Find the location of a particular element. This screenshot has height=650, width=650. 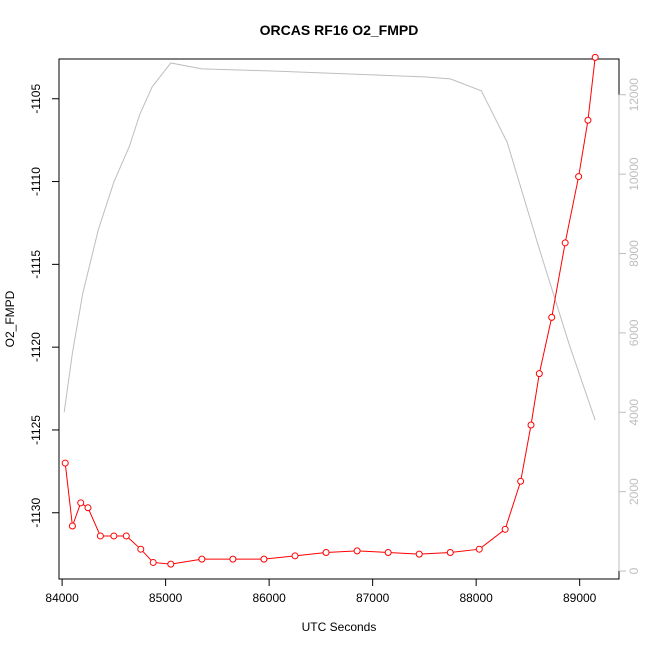

secondary-y-axis: 0 2000 4000 6000 8000 10000 12000 is located at coordinates (629, 326).